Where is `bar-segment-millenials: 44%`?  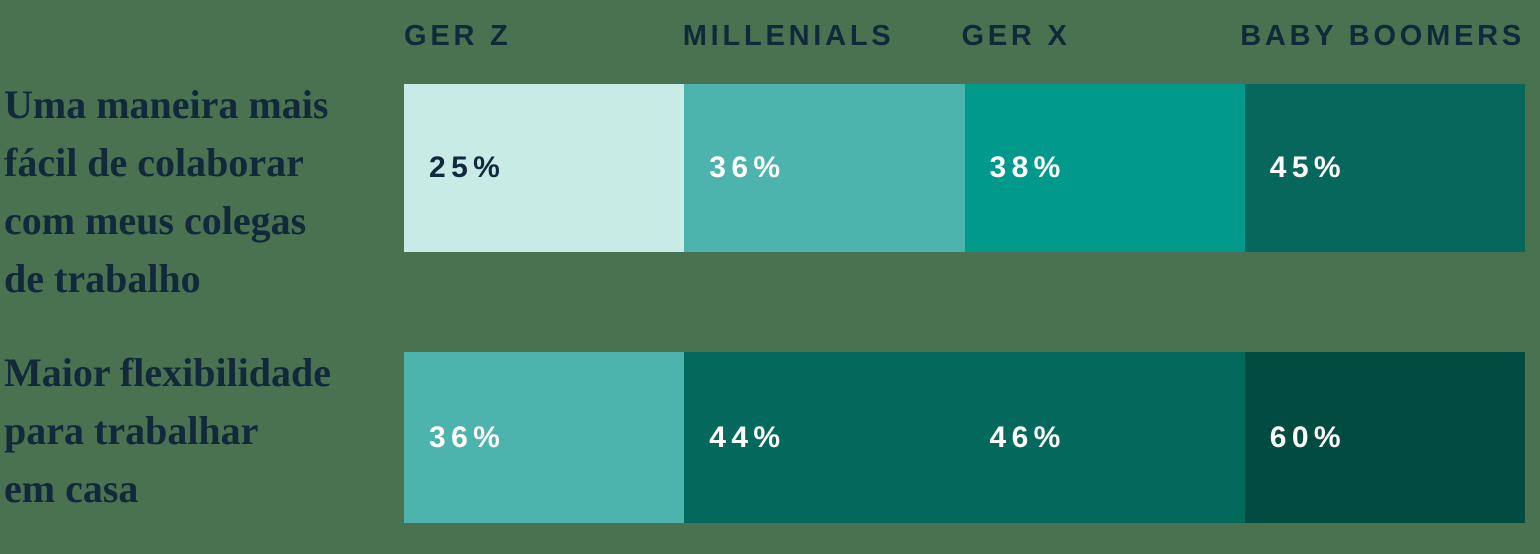 bar-segment-millenials: 44% is located at coordinates (824, 437).